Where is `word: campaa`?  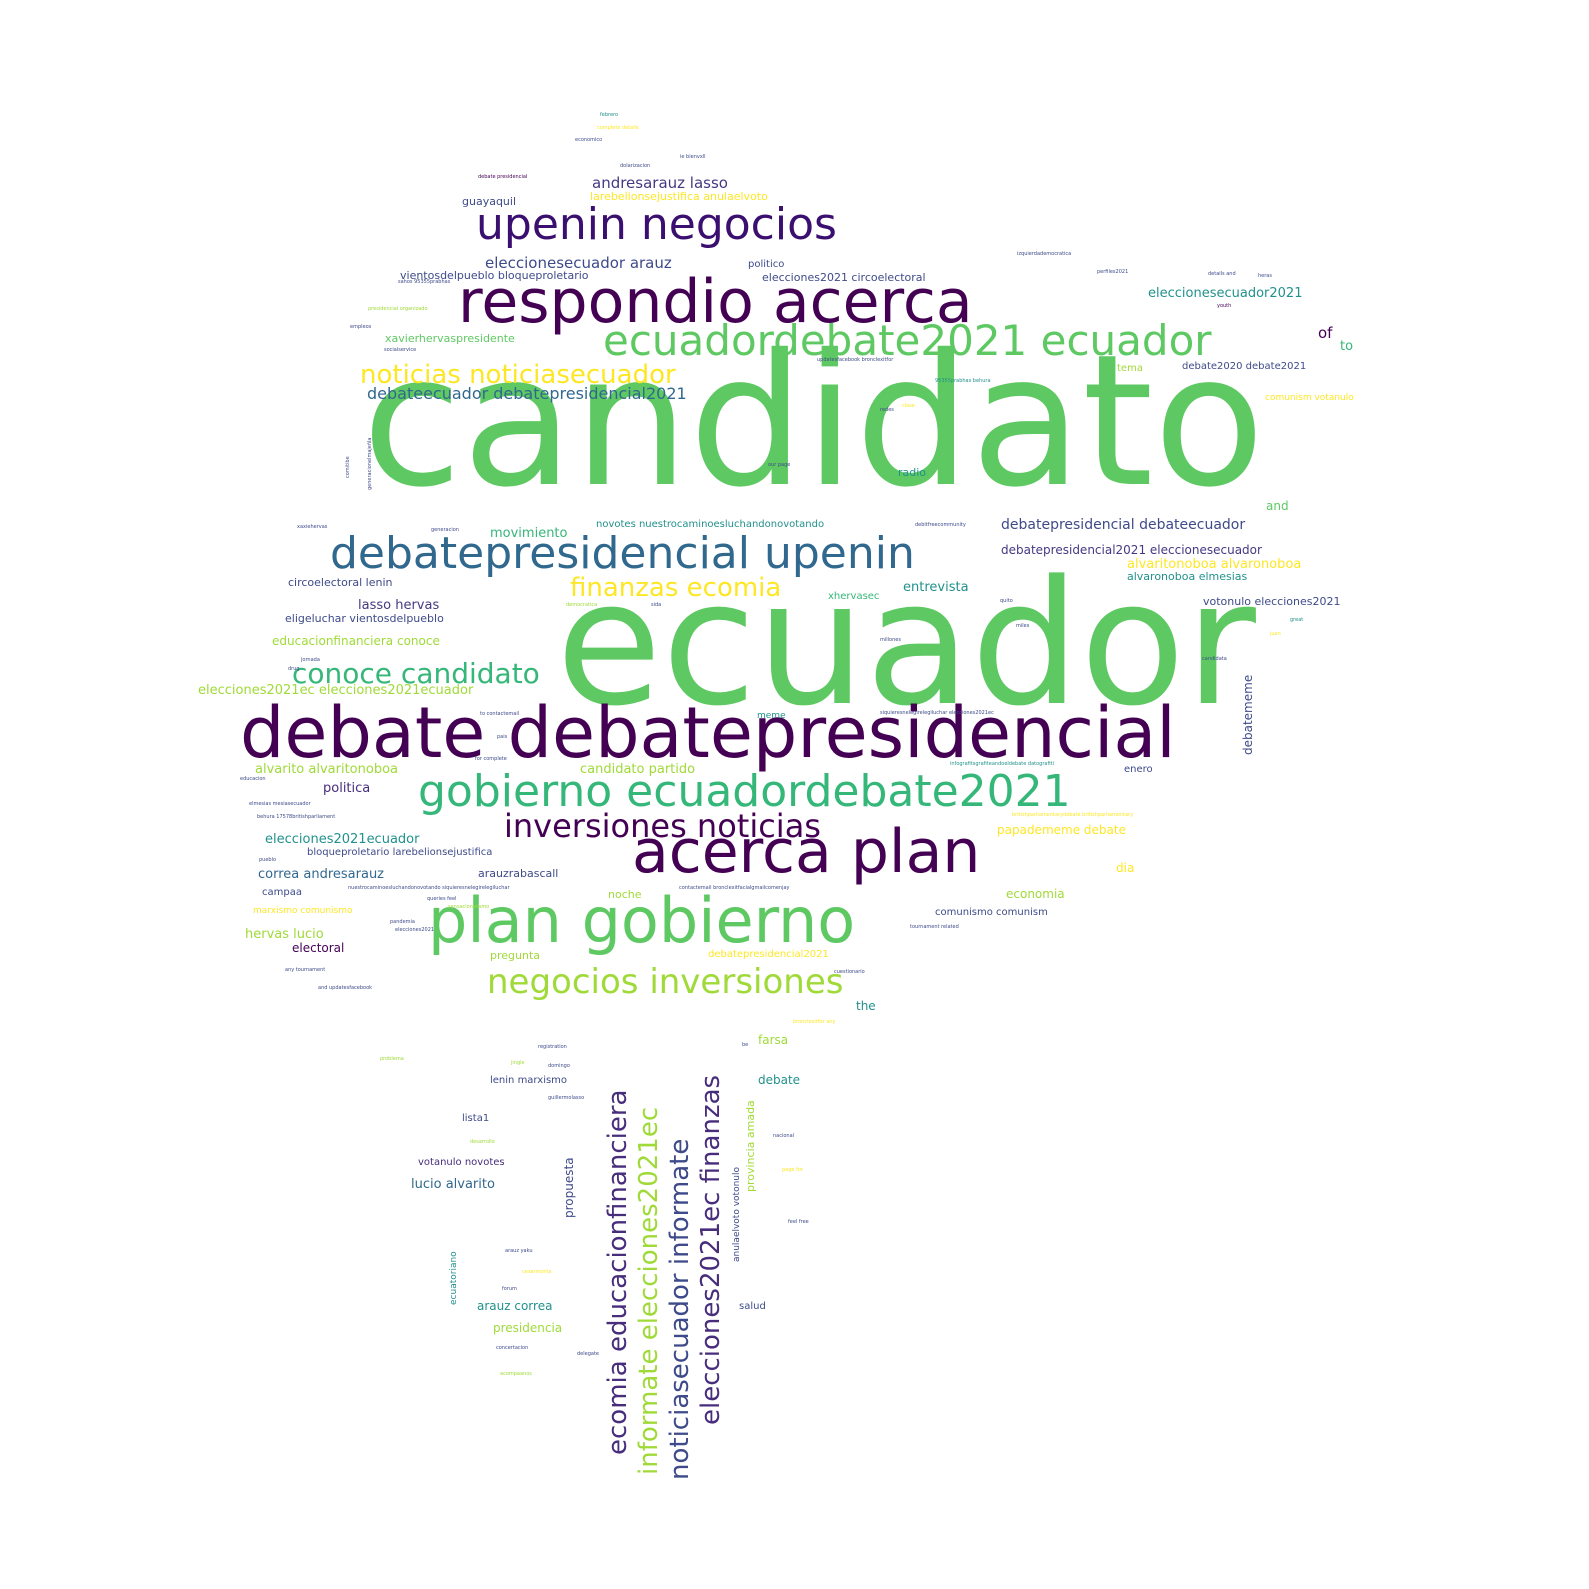
word: campaa is located at coordinates (282, 892).